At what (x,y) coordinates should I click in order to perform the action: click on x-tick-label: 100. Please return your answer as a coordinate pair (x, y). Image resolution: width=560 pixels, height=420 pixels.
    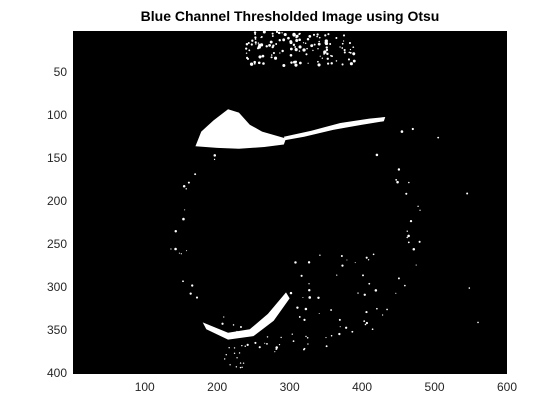
    Looking at the image, I should click on (144, 387).